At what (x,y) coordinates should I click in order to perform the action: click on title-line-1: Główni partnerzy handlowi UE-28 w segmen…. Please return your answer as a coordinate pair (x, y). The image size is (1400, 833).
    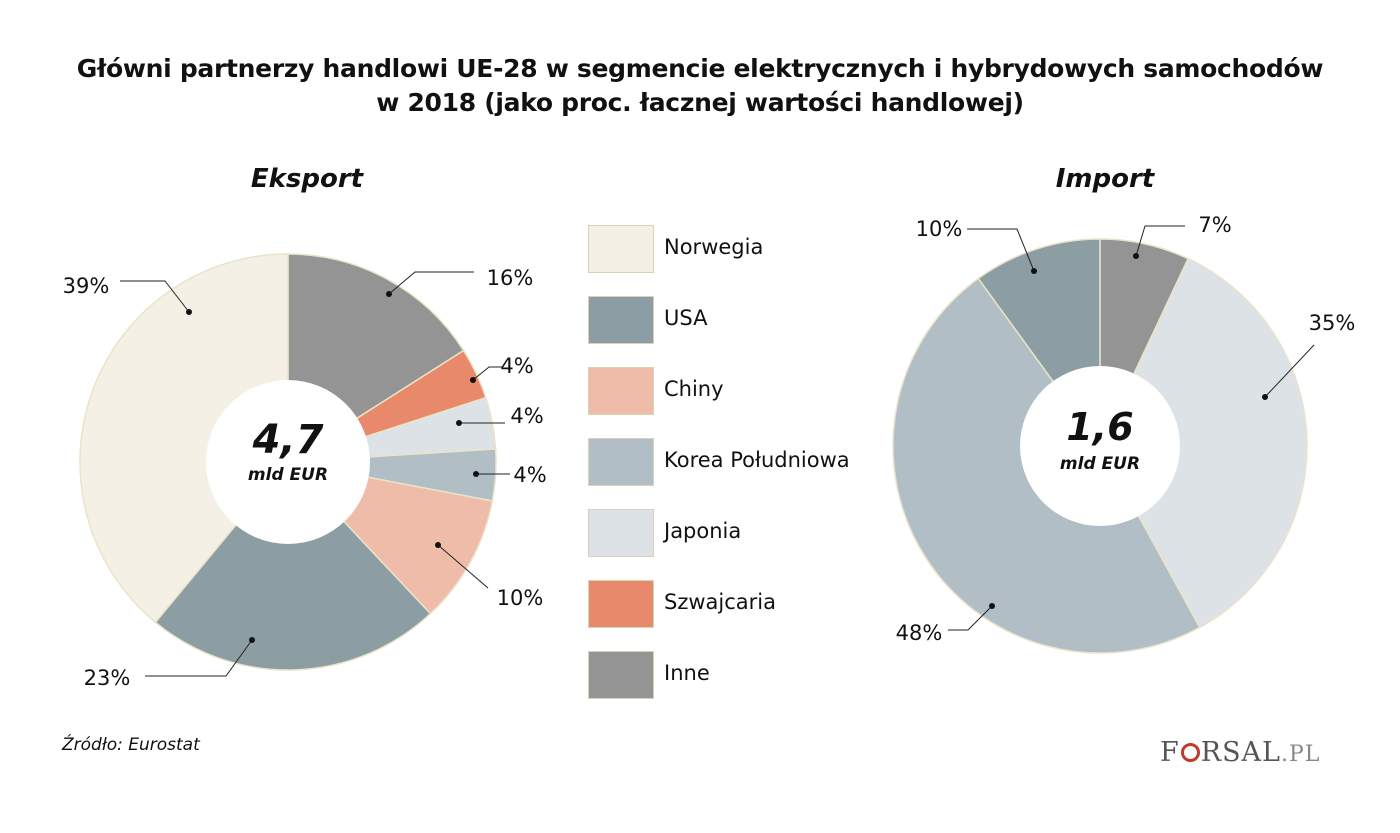
    Looking at the image, I should click on (700, 68).